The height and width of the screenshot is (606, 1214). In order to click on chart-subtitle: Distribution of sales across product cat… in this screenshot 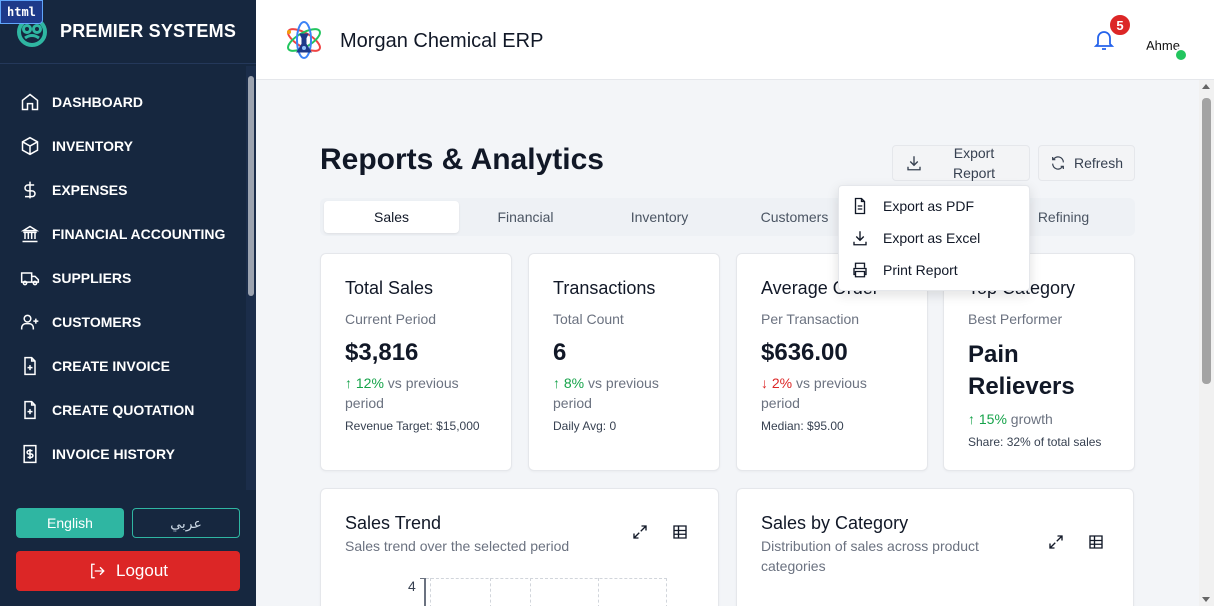, I will do `click(870, 556)`.